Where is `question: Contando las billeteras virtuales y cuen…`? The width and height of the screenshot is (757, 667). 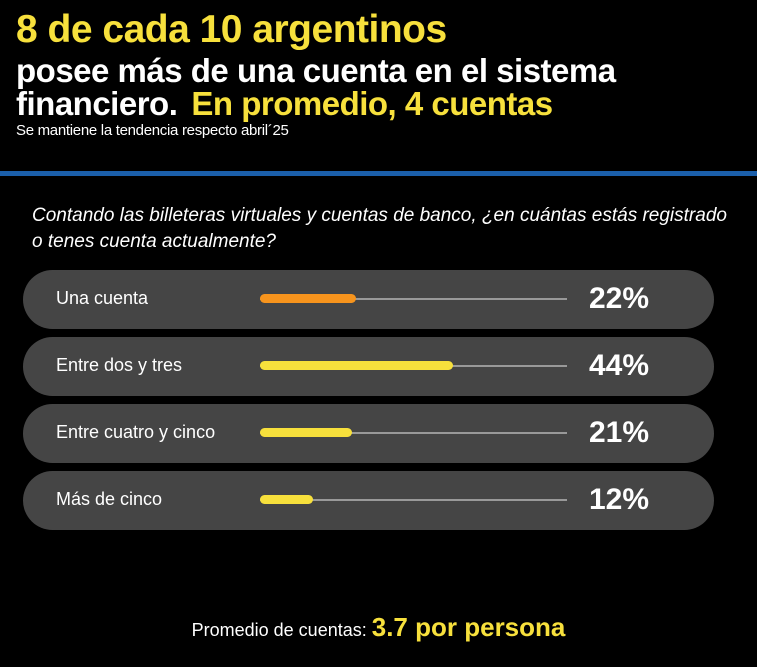 question: Contando las billeteras virtuales y cuen… is located at coordinates (379, 228).